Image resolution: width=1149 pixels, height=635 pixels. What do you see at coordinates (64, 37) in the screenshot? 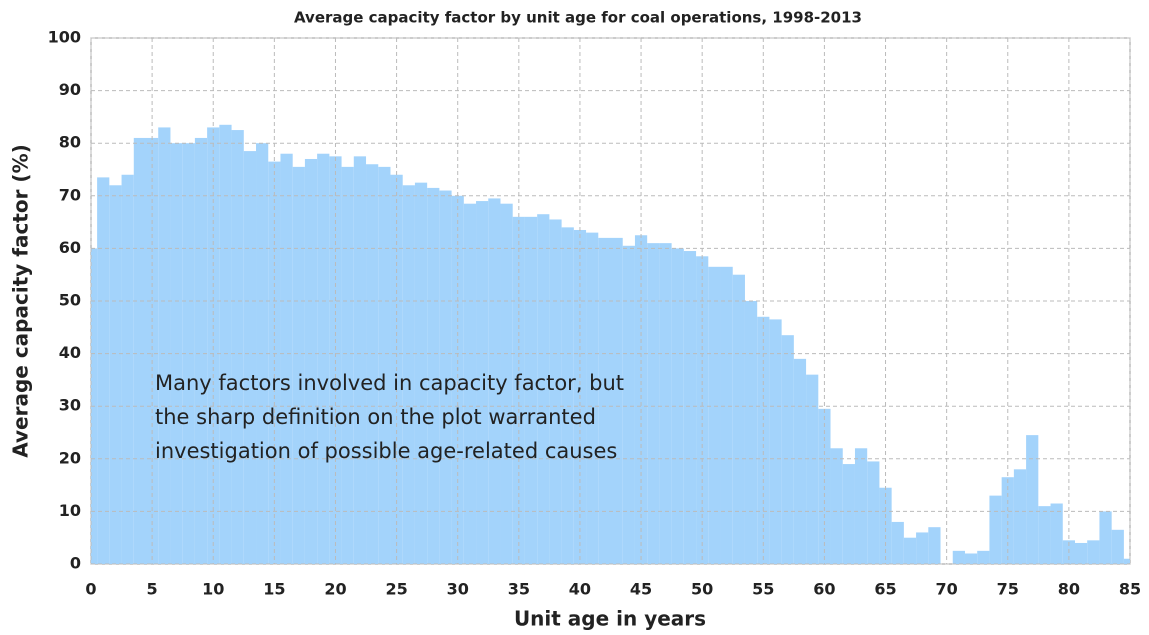
I see `y-tick-label: 100` at bounding box center [64, 37].